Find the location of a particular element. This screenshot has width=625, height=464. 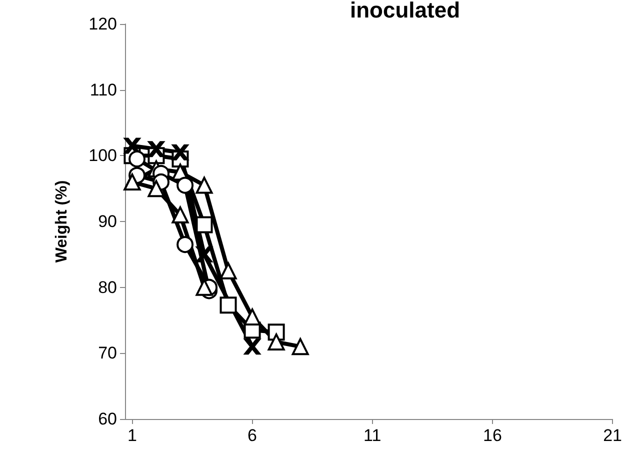

y-tick-label: 110 is located at coordinates (103, 90).